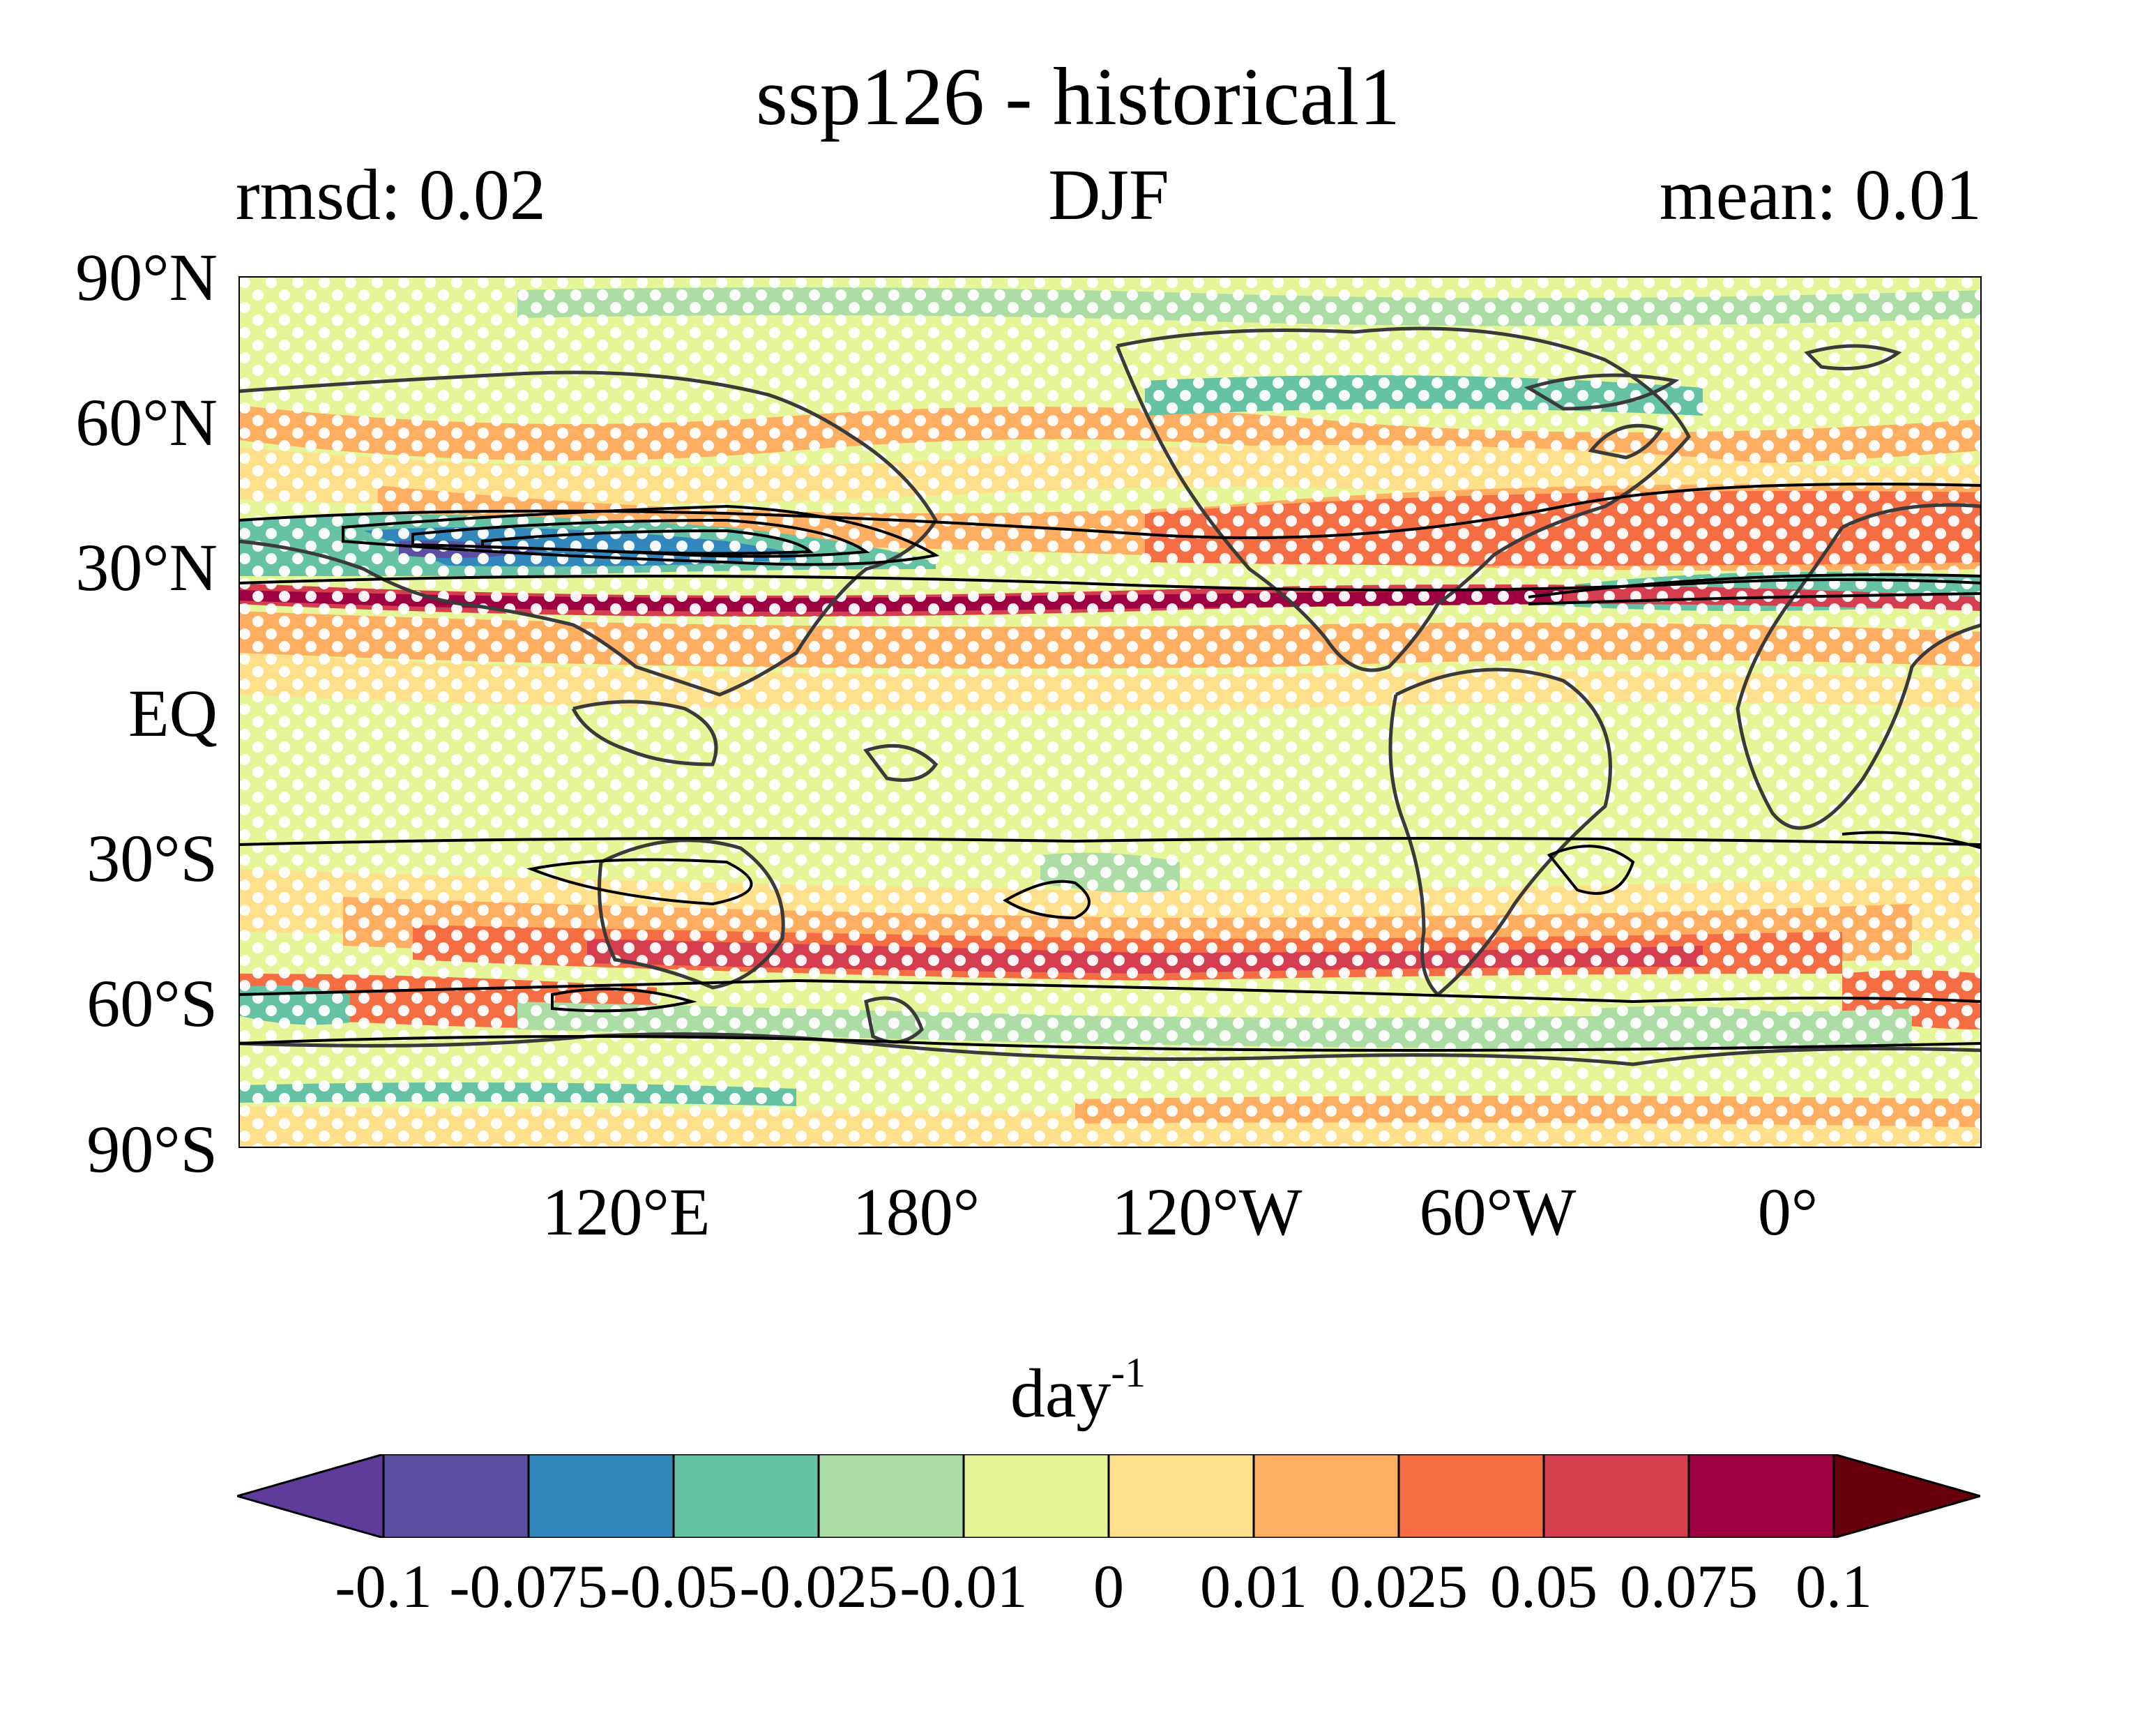  I want to click on units-base: day, so click(1060, 1393).